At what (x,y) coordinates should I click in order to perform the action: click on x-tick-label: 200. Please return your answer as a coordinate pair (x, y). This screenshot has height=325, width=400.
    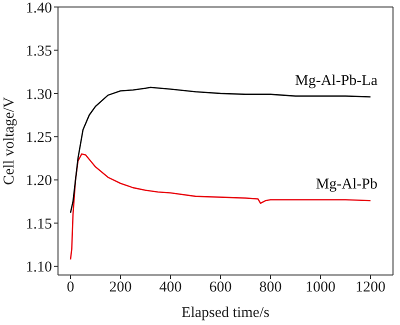
    Looking at the image, I should click on (120, 288).